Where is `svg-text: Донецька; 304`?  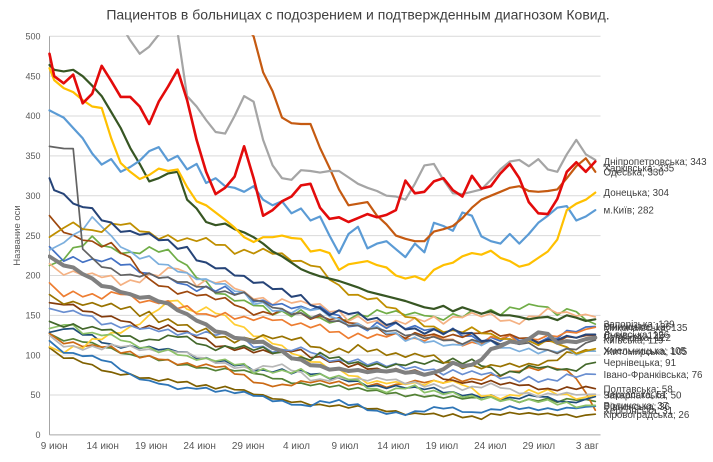 svg-text: Донецька; 304 is located at coordinates (637, 193).